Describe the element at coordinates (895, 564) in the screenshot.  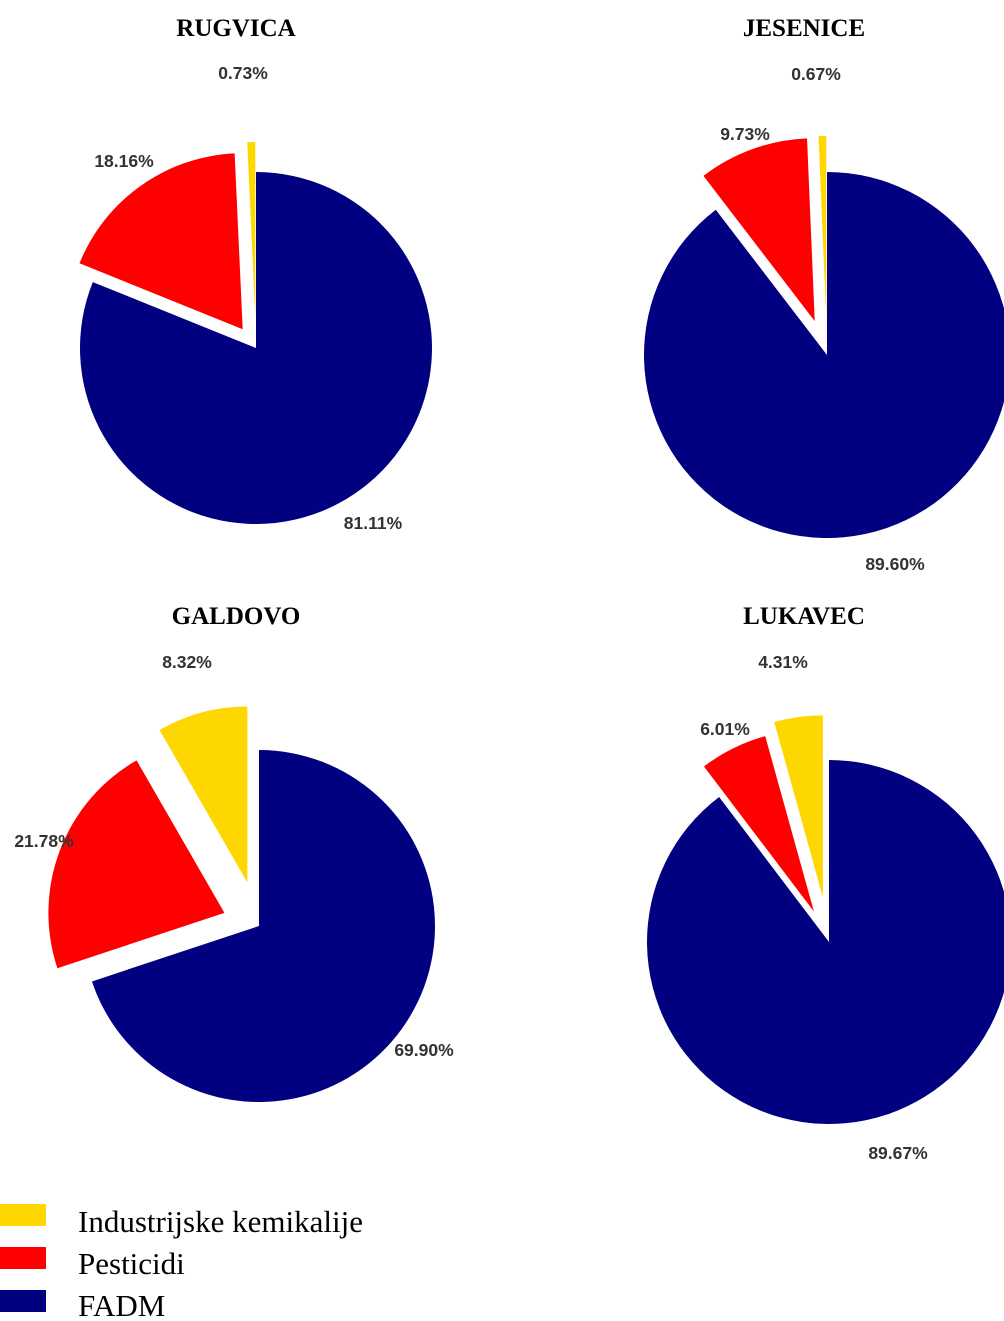
I see `label-jesenice-fadm: 89.60%` at that location.